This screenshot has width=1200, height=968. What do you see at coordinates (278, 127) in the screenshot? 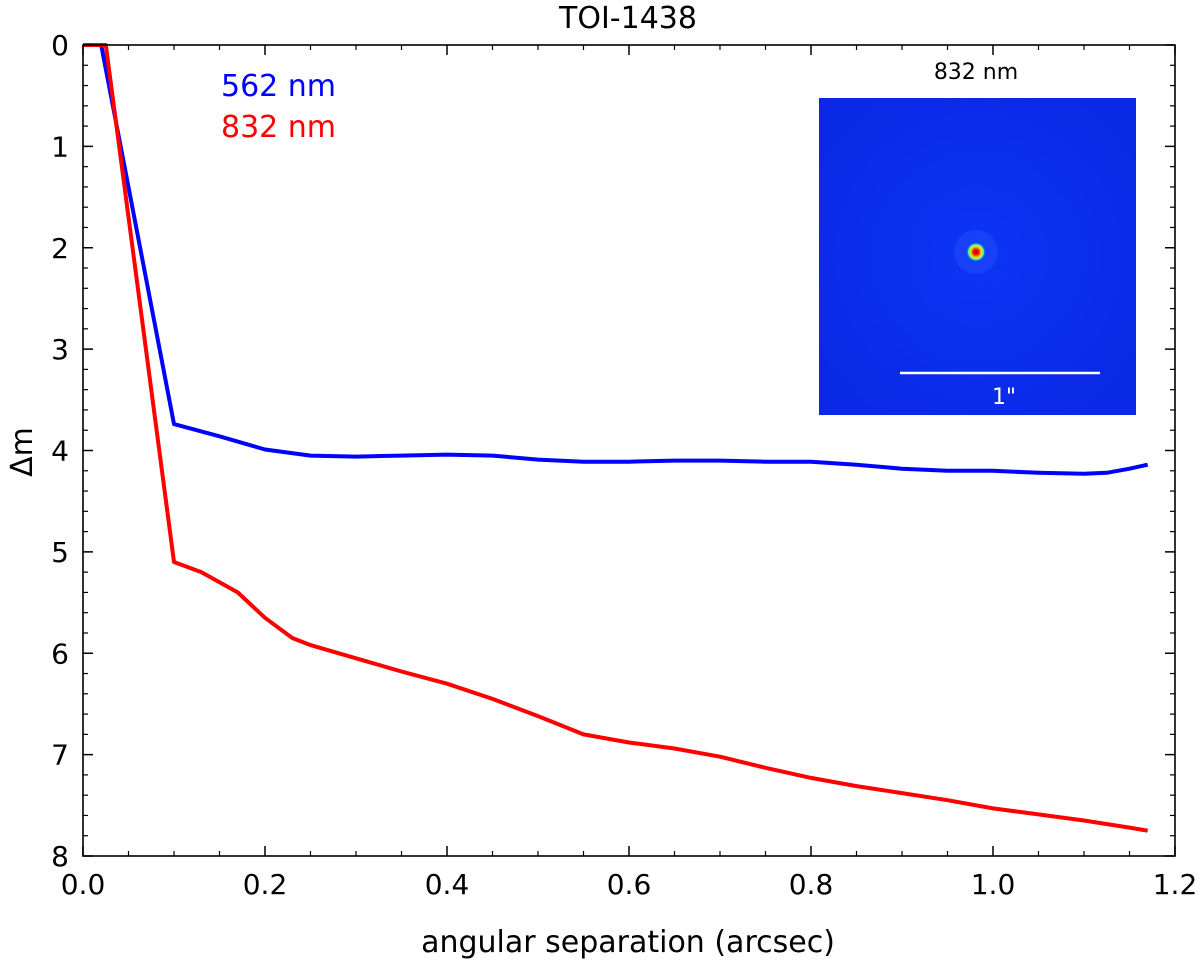
I see `legend-entry-832nm: 832 nm` at bounding box center [278, 127].